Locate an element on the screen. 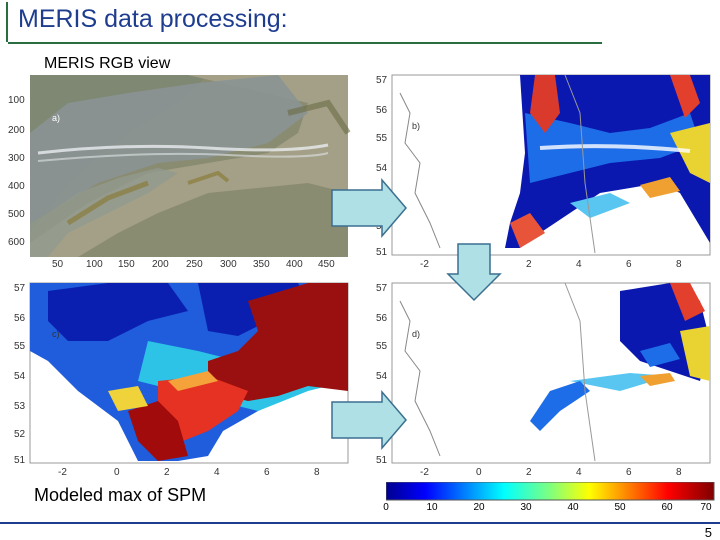 This screenshot has width=720, height=540. axis-tick: 53 is located at coordinates (20, 406).